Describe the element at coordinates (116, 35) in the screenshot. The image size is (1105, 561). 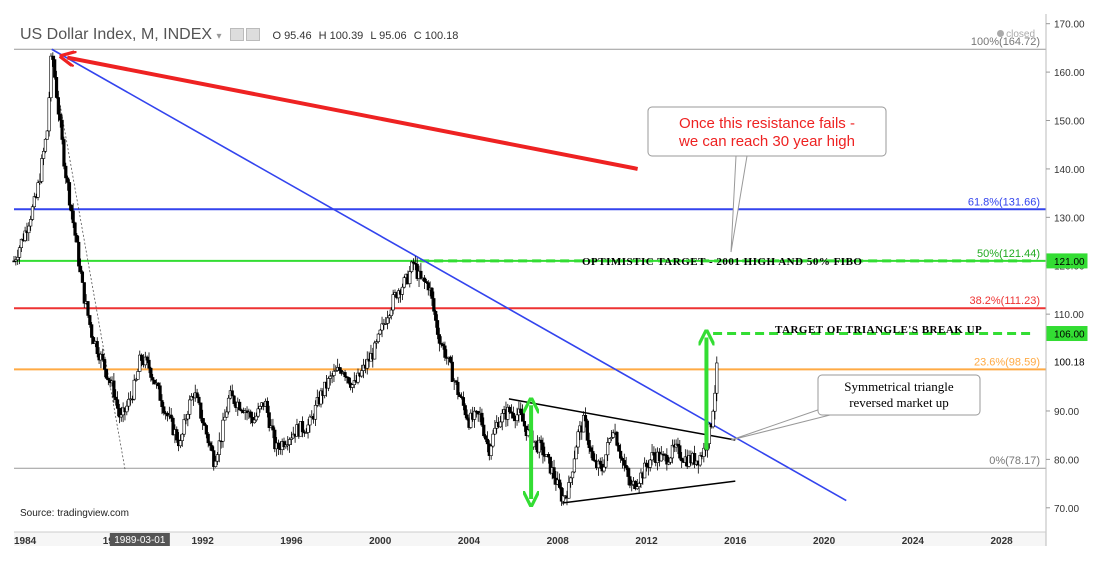
I see `instrument-title: US Dollar Index, M, INDEX` at that location.